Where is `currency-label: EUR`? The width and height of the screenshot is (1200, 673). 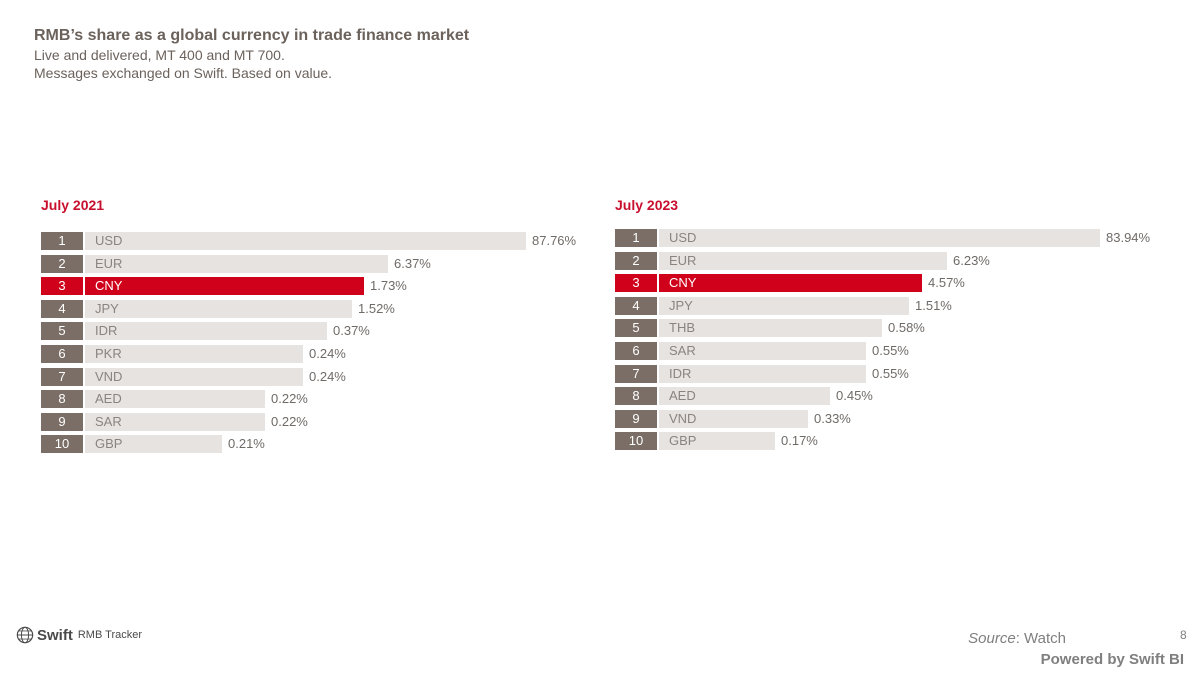
currency-label: EUR is located at coordinates (683, 260).